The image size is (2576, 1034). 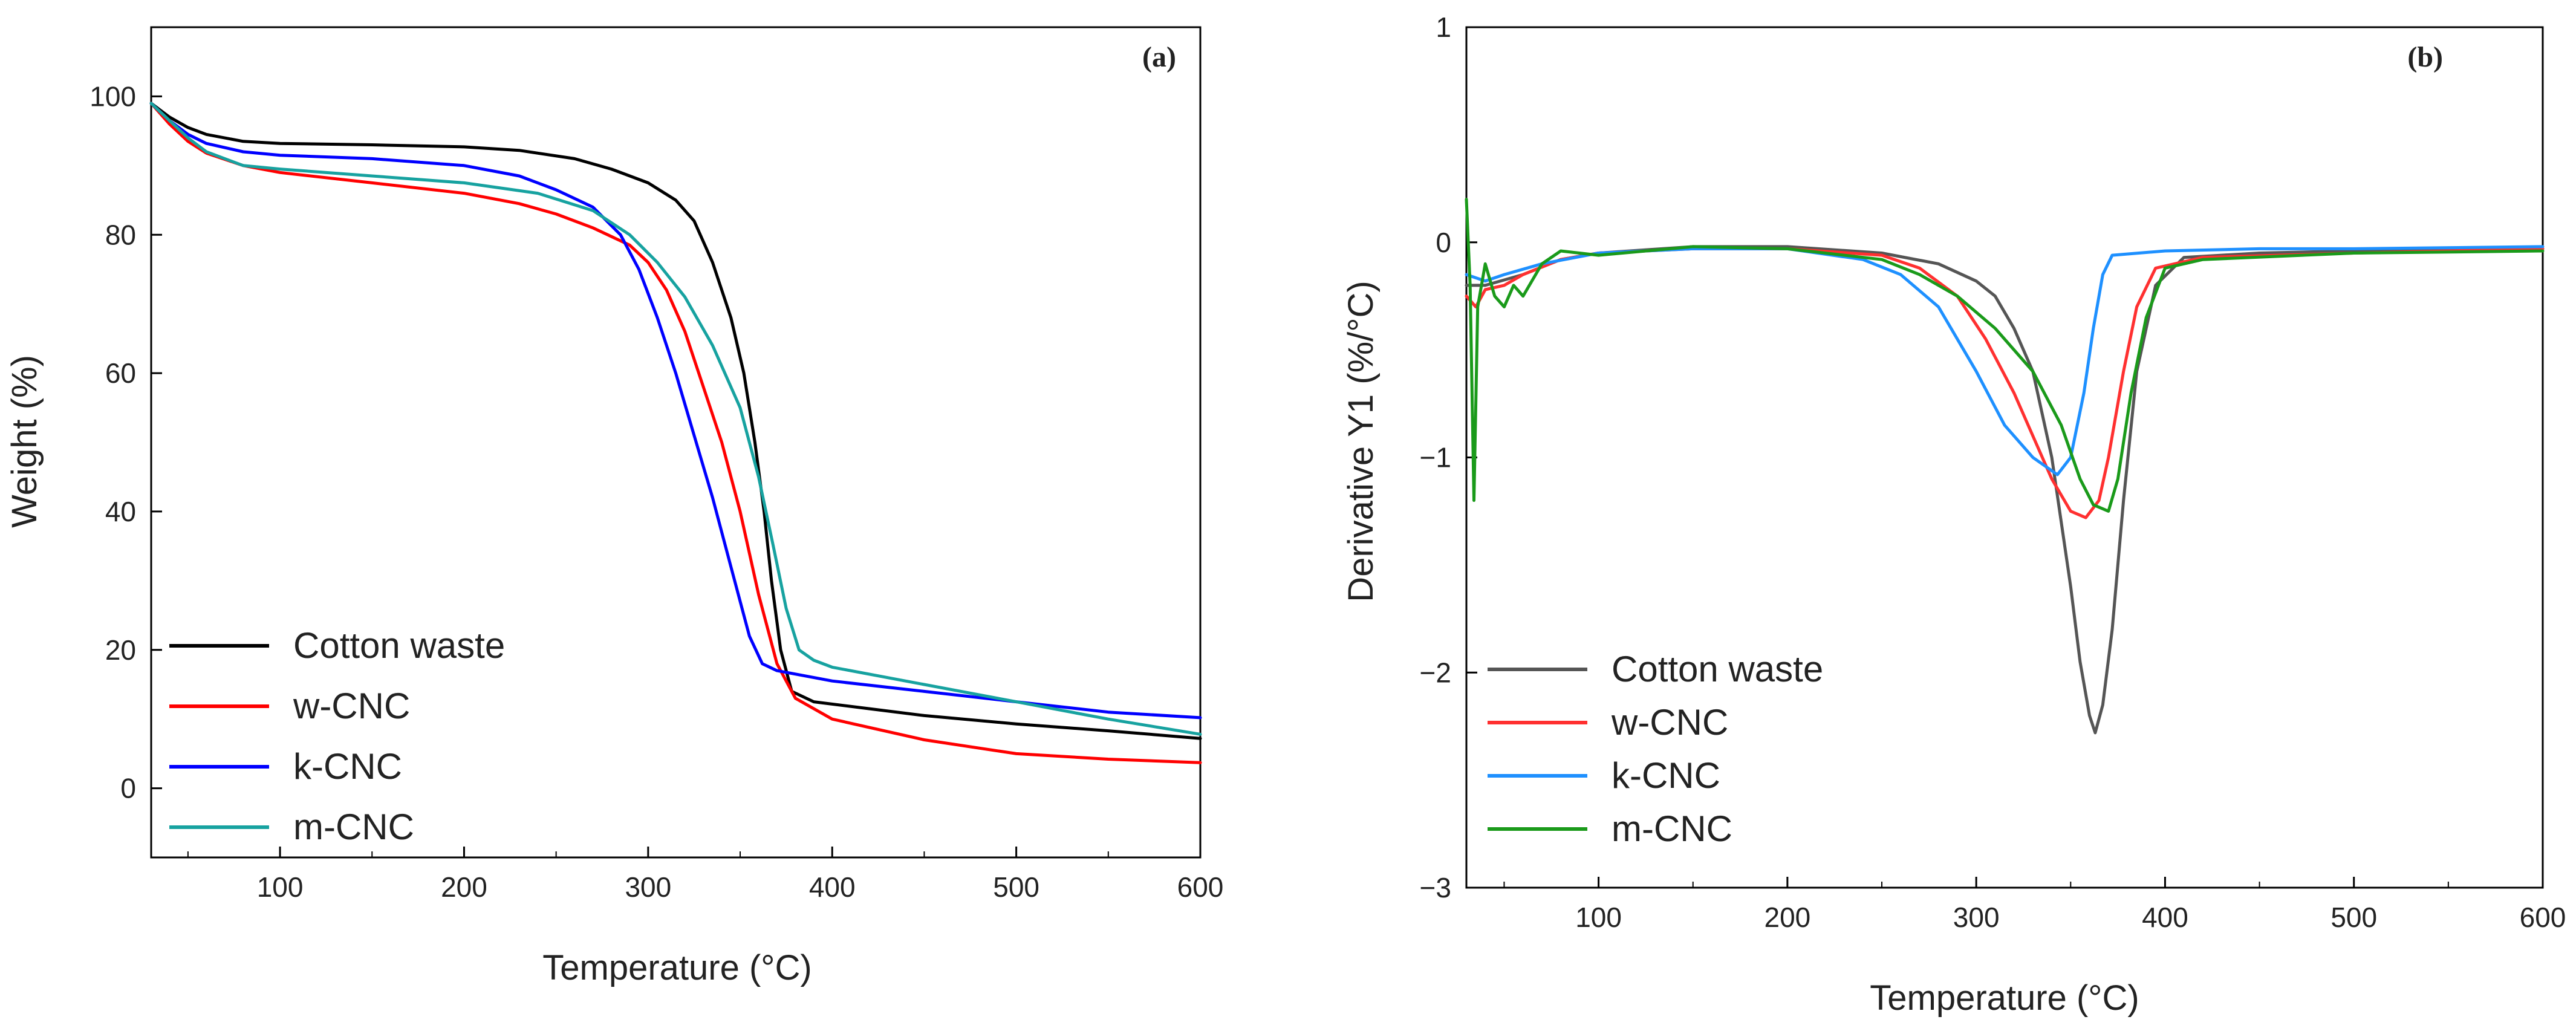 What do you see at coordinates (121, 650) in the screenshot?
I see `y-tick-label: 20` at bounding box center [121, 650].